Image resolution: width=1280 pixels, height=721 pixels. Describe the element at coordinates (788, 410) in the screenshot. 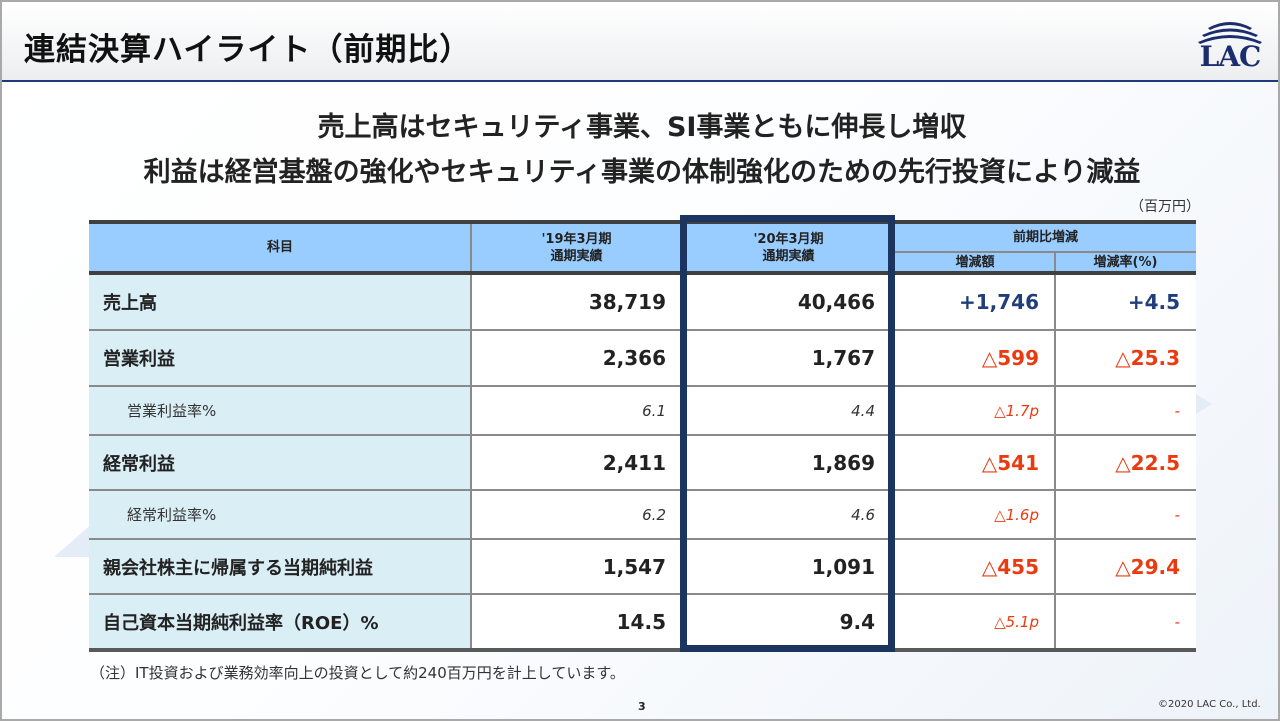

I see `fy20-value: 4.4` at that location.